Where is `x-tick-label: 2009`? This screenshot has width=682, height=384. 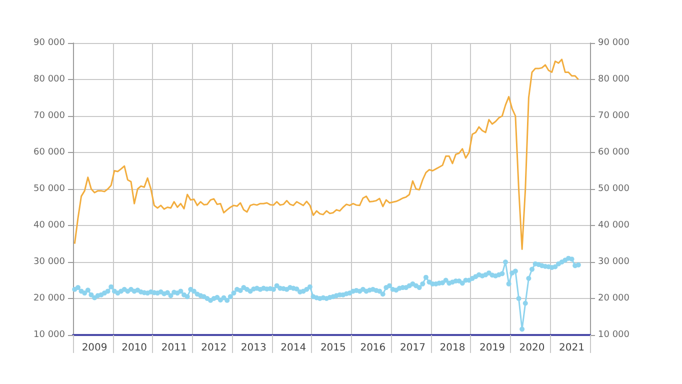
x-tick-label: 2009 is located at coordinates (95, 348).